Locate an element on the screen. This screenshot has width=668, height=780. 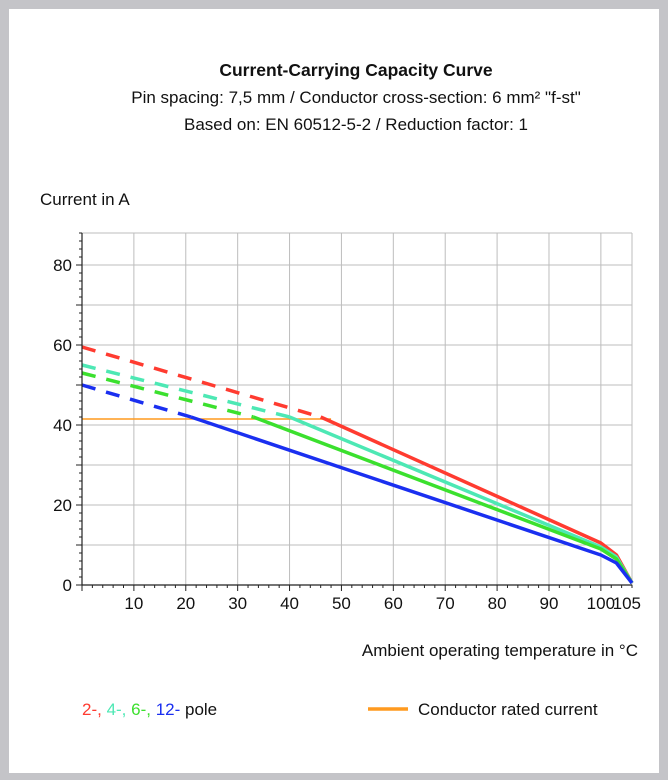
y-tick-label: 0 is located at coordinates (67, 585).